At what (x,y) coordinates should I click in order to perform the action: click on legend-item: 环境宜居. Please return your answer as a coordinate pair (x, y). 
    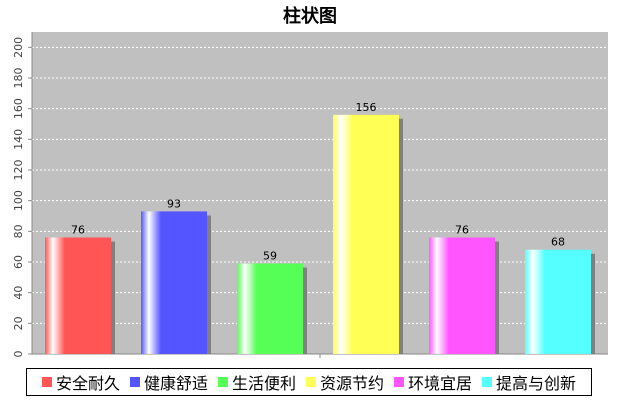
    Looking at the image, I should click on (433, 382).